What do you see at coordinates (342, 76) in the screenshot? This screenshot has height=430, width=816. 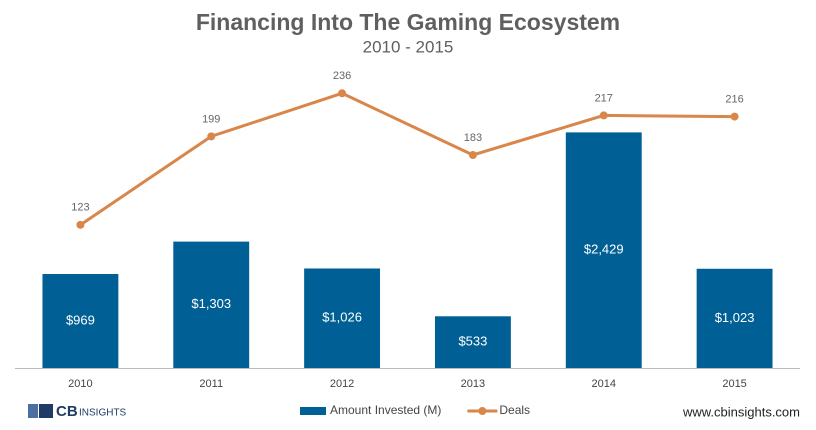 I see `point-label: 236` at bounding box center [342, 76].